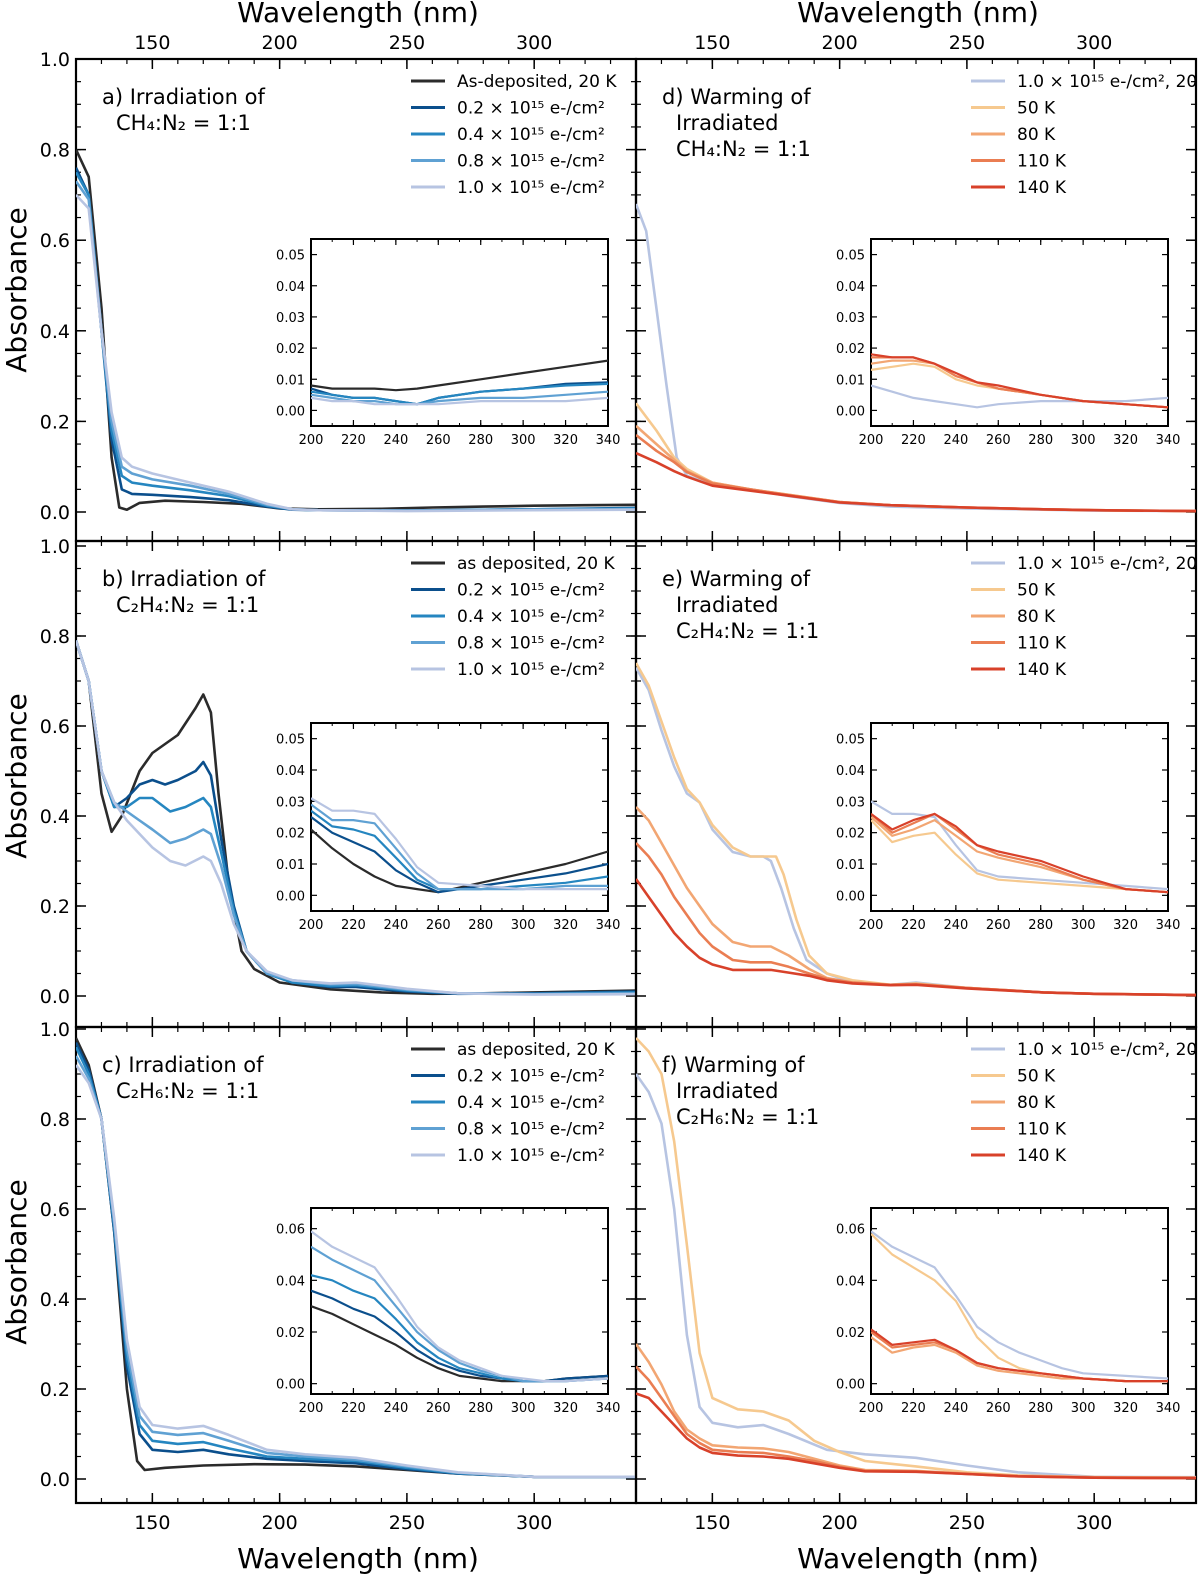 Image resolution: width=1200 pixels, height=1577 pixels. I want to click on inset-x-tick-label: 240, so click(955, 1408).